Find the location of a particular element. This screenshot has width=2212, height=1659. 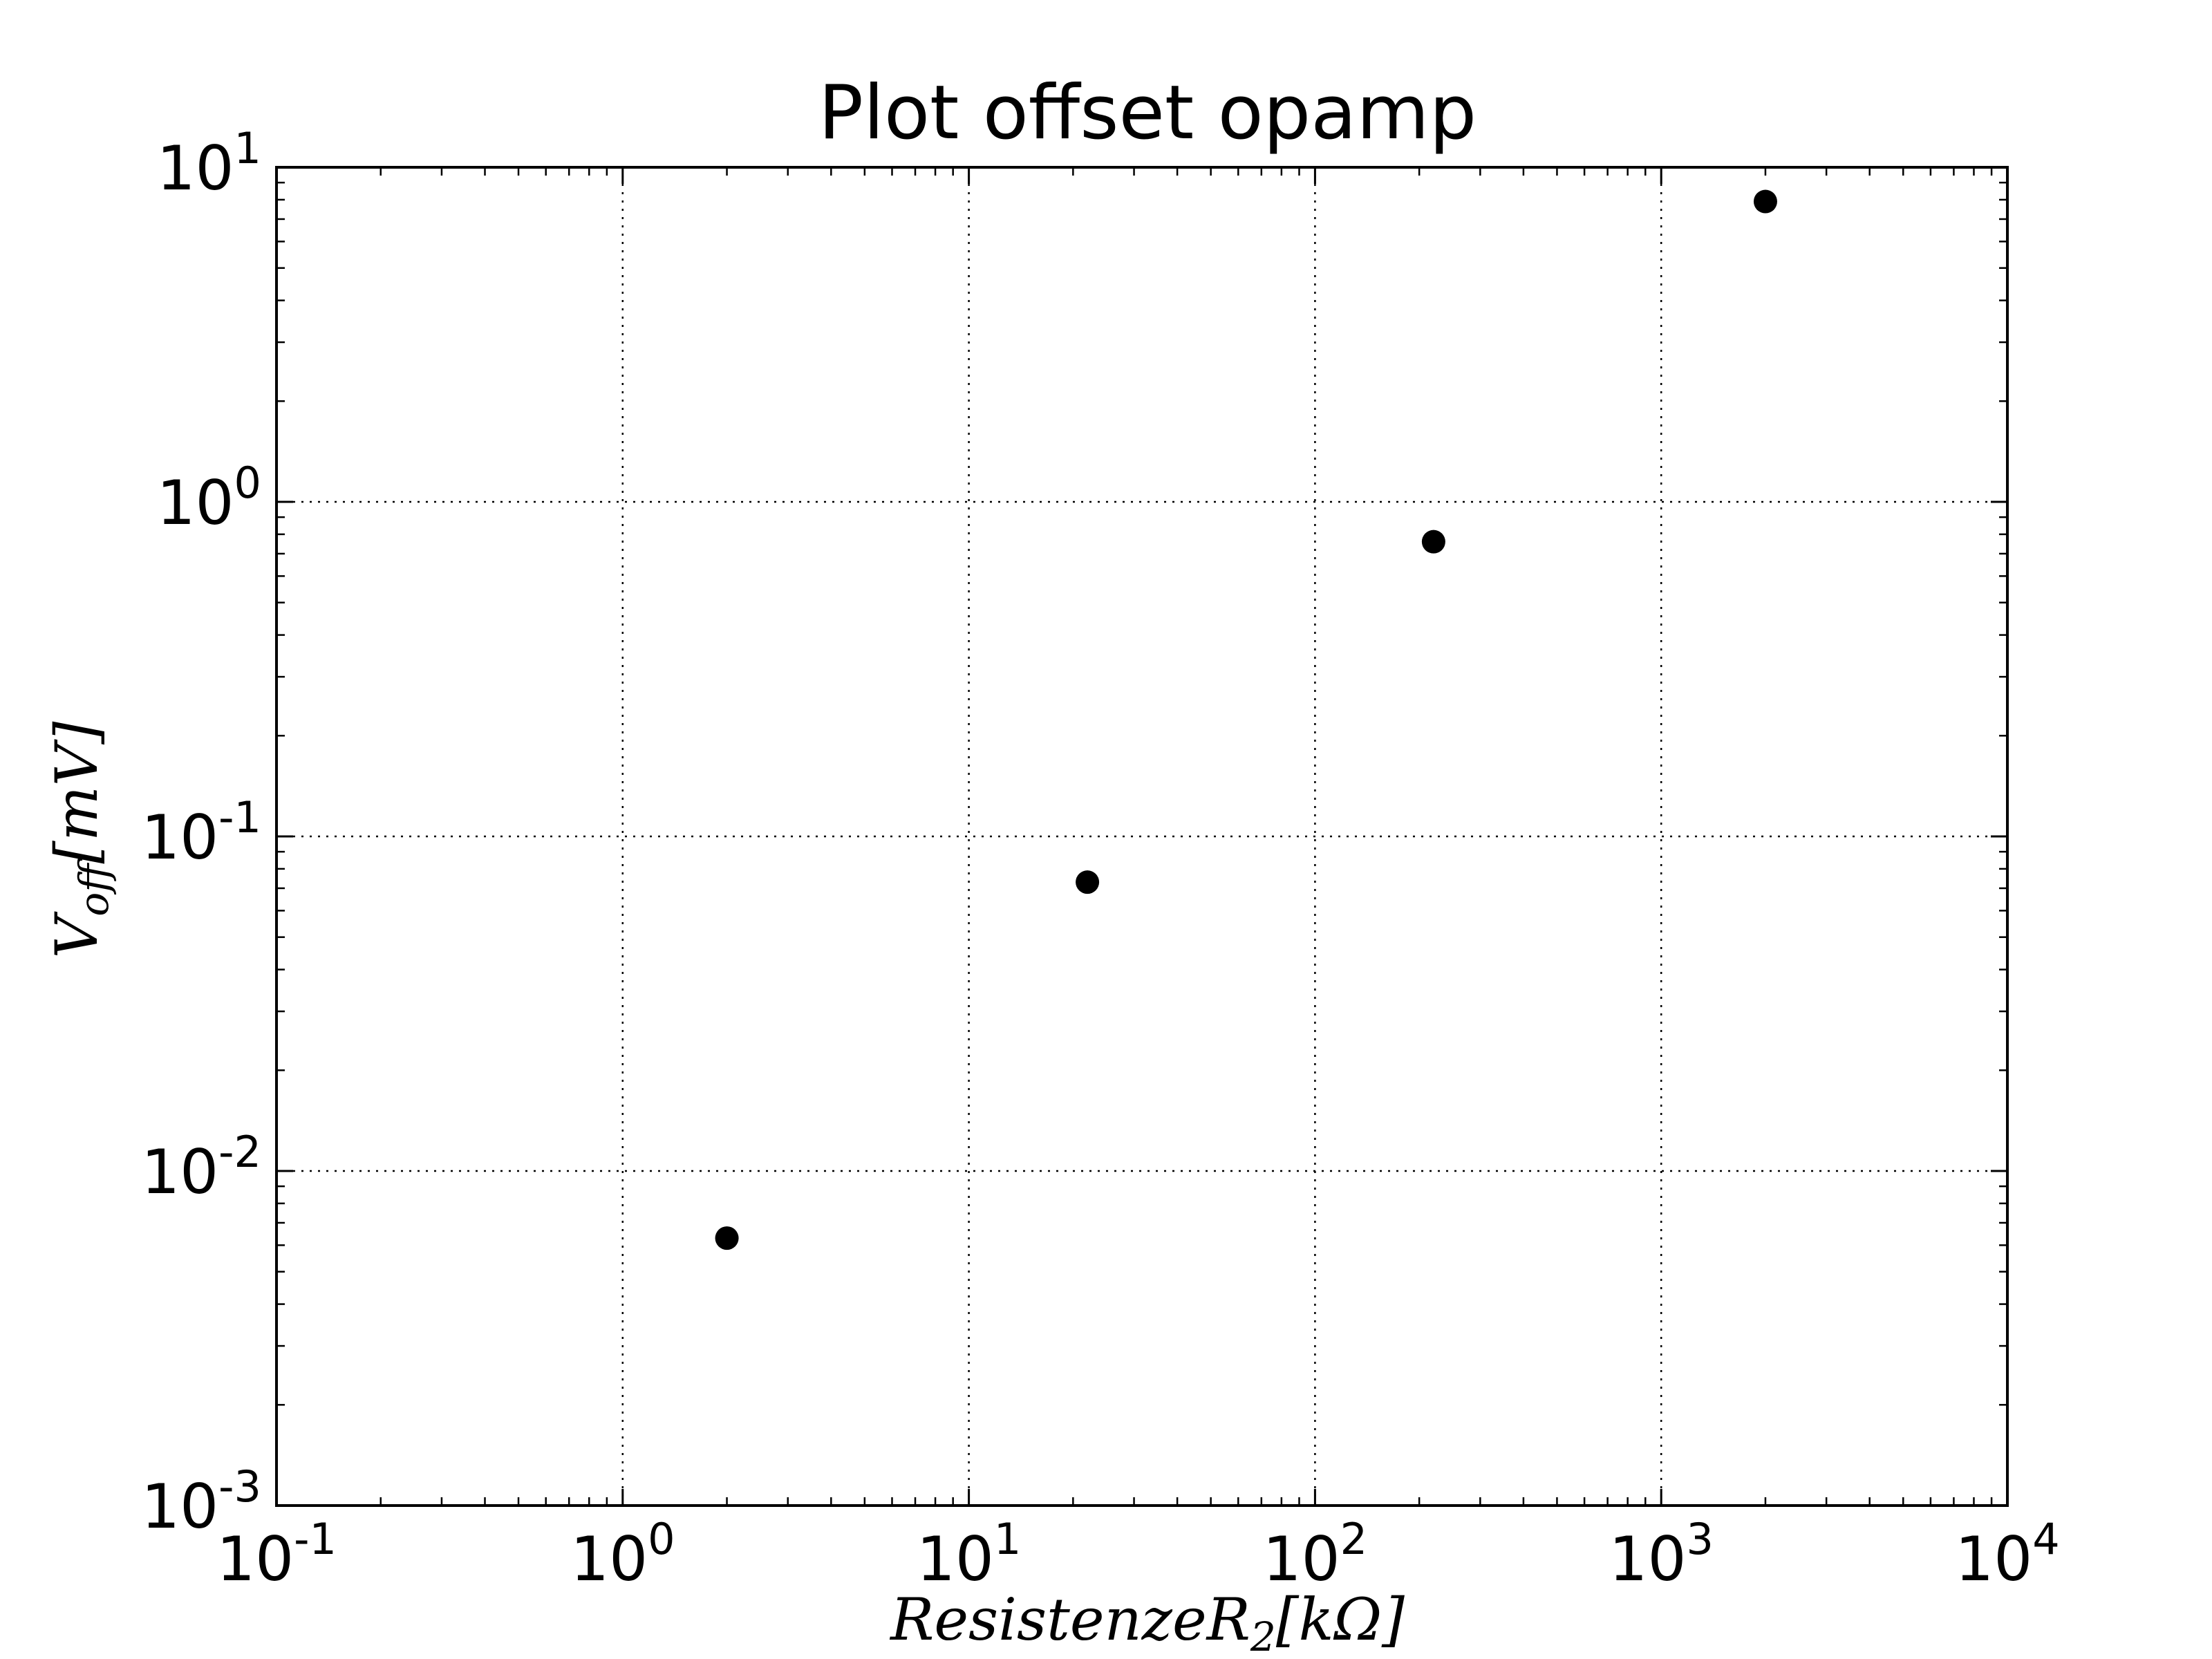

y-tick-labels: 10⁻³ 10⁻² 10⁻¹ 10⁰ 10¹ is located at coordinates (201, 833).